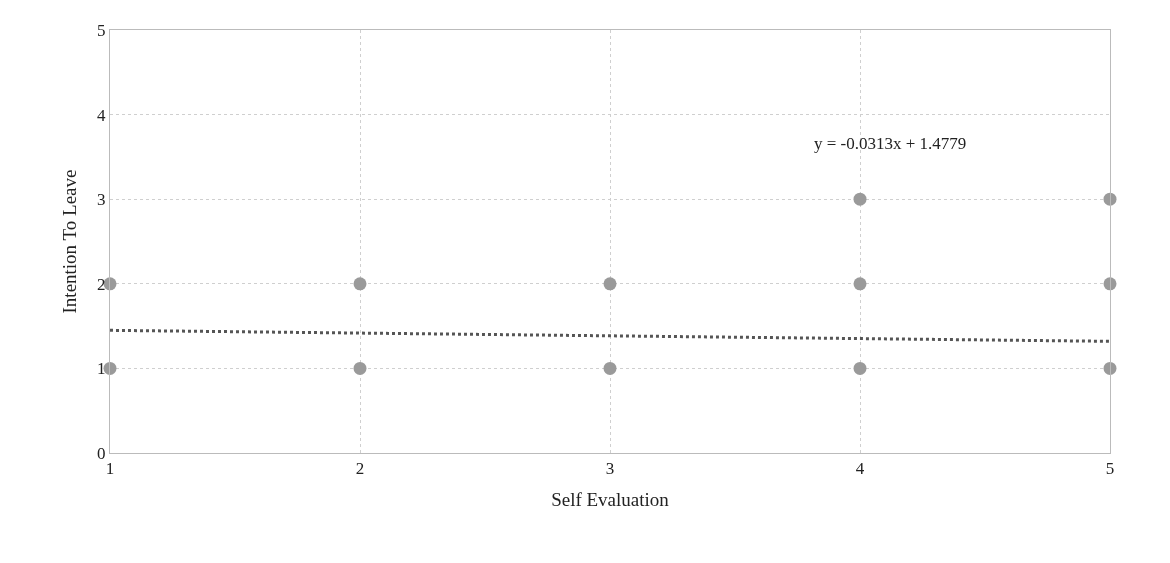  I want to click on y-tick-label: 3, so click(101, 200).